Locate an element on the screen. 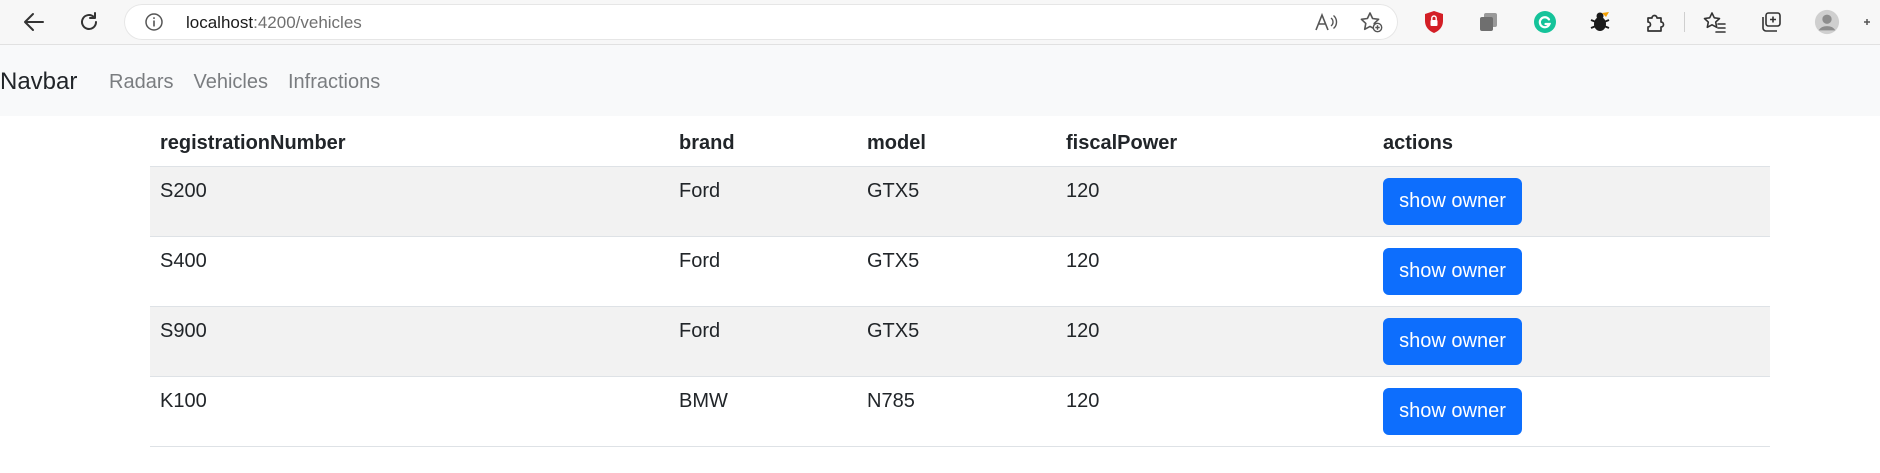 The height and width of the screenshot is (473, 1880). shield-extension-icon is located at coordinates (1434, 22).